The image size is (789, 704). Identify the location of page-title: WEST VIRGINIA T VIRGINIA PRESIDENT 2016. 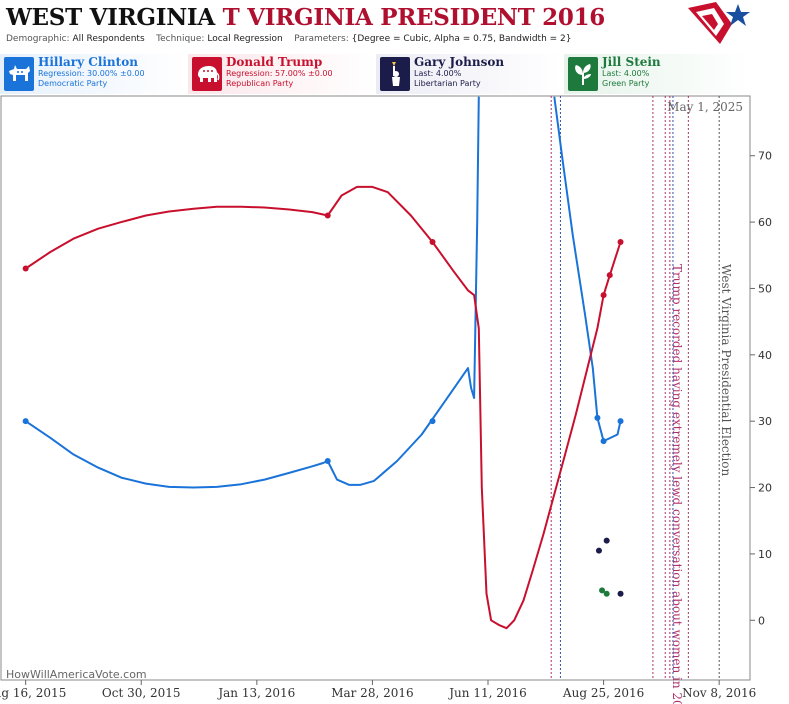
(305, 17).